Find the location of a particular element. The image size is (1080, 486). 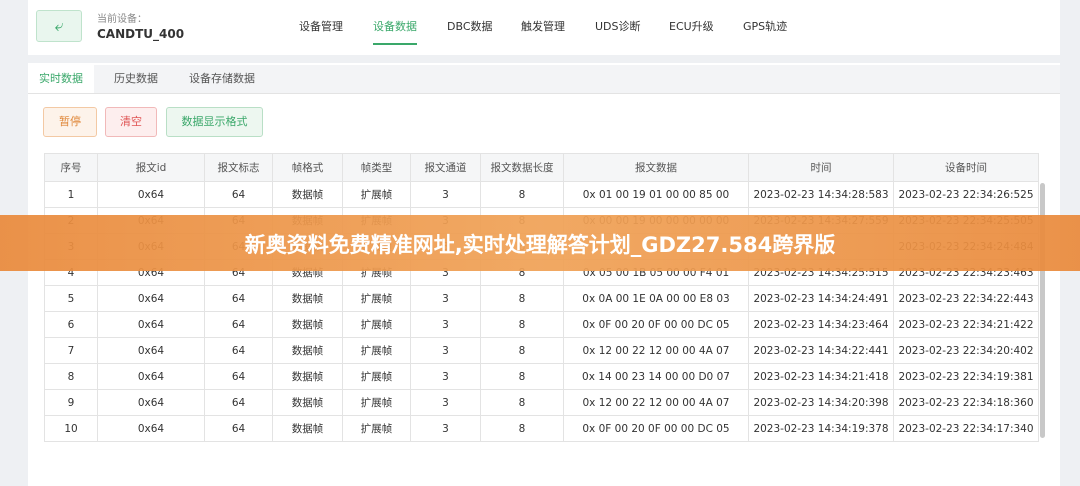

nav-tab: UDS诊断 is located at coordinates (618, 26).